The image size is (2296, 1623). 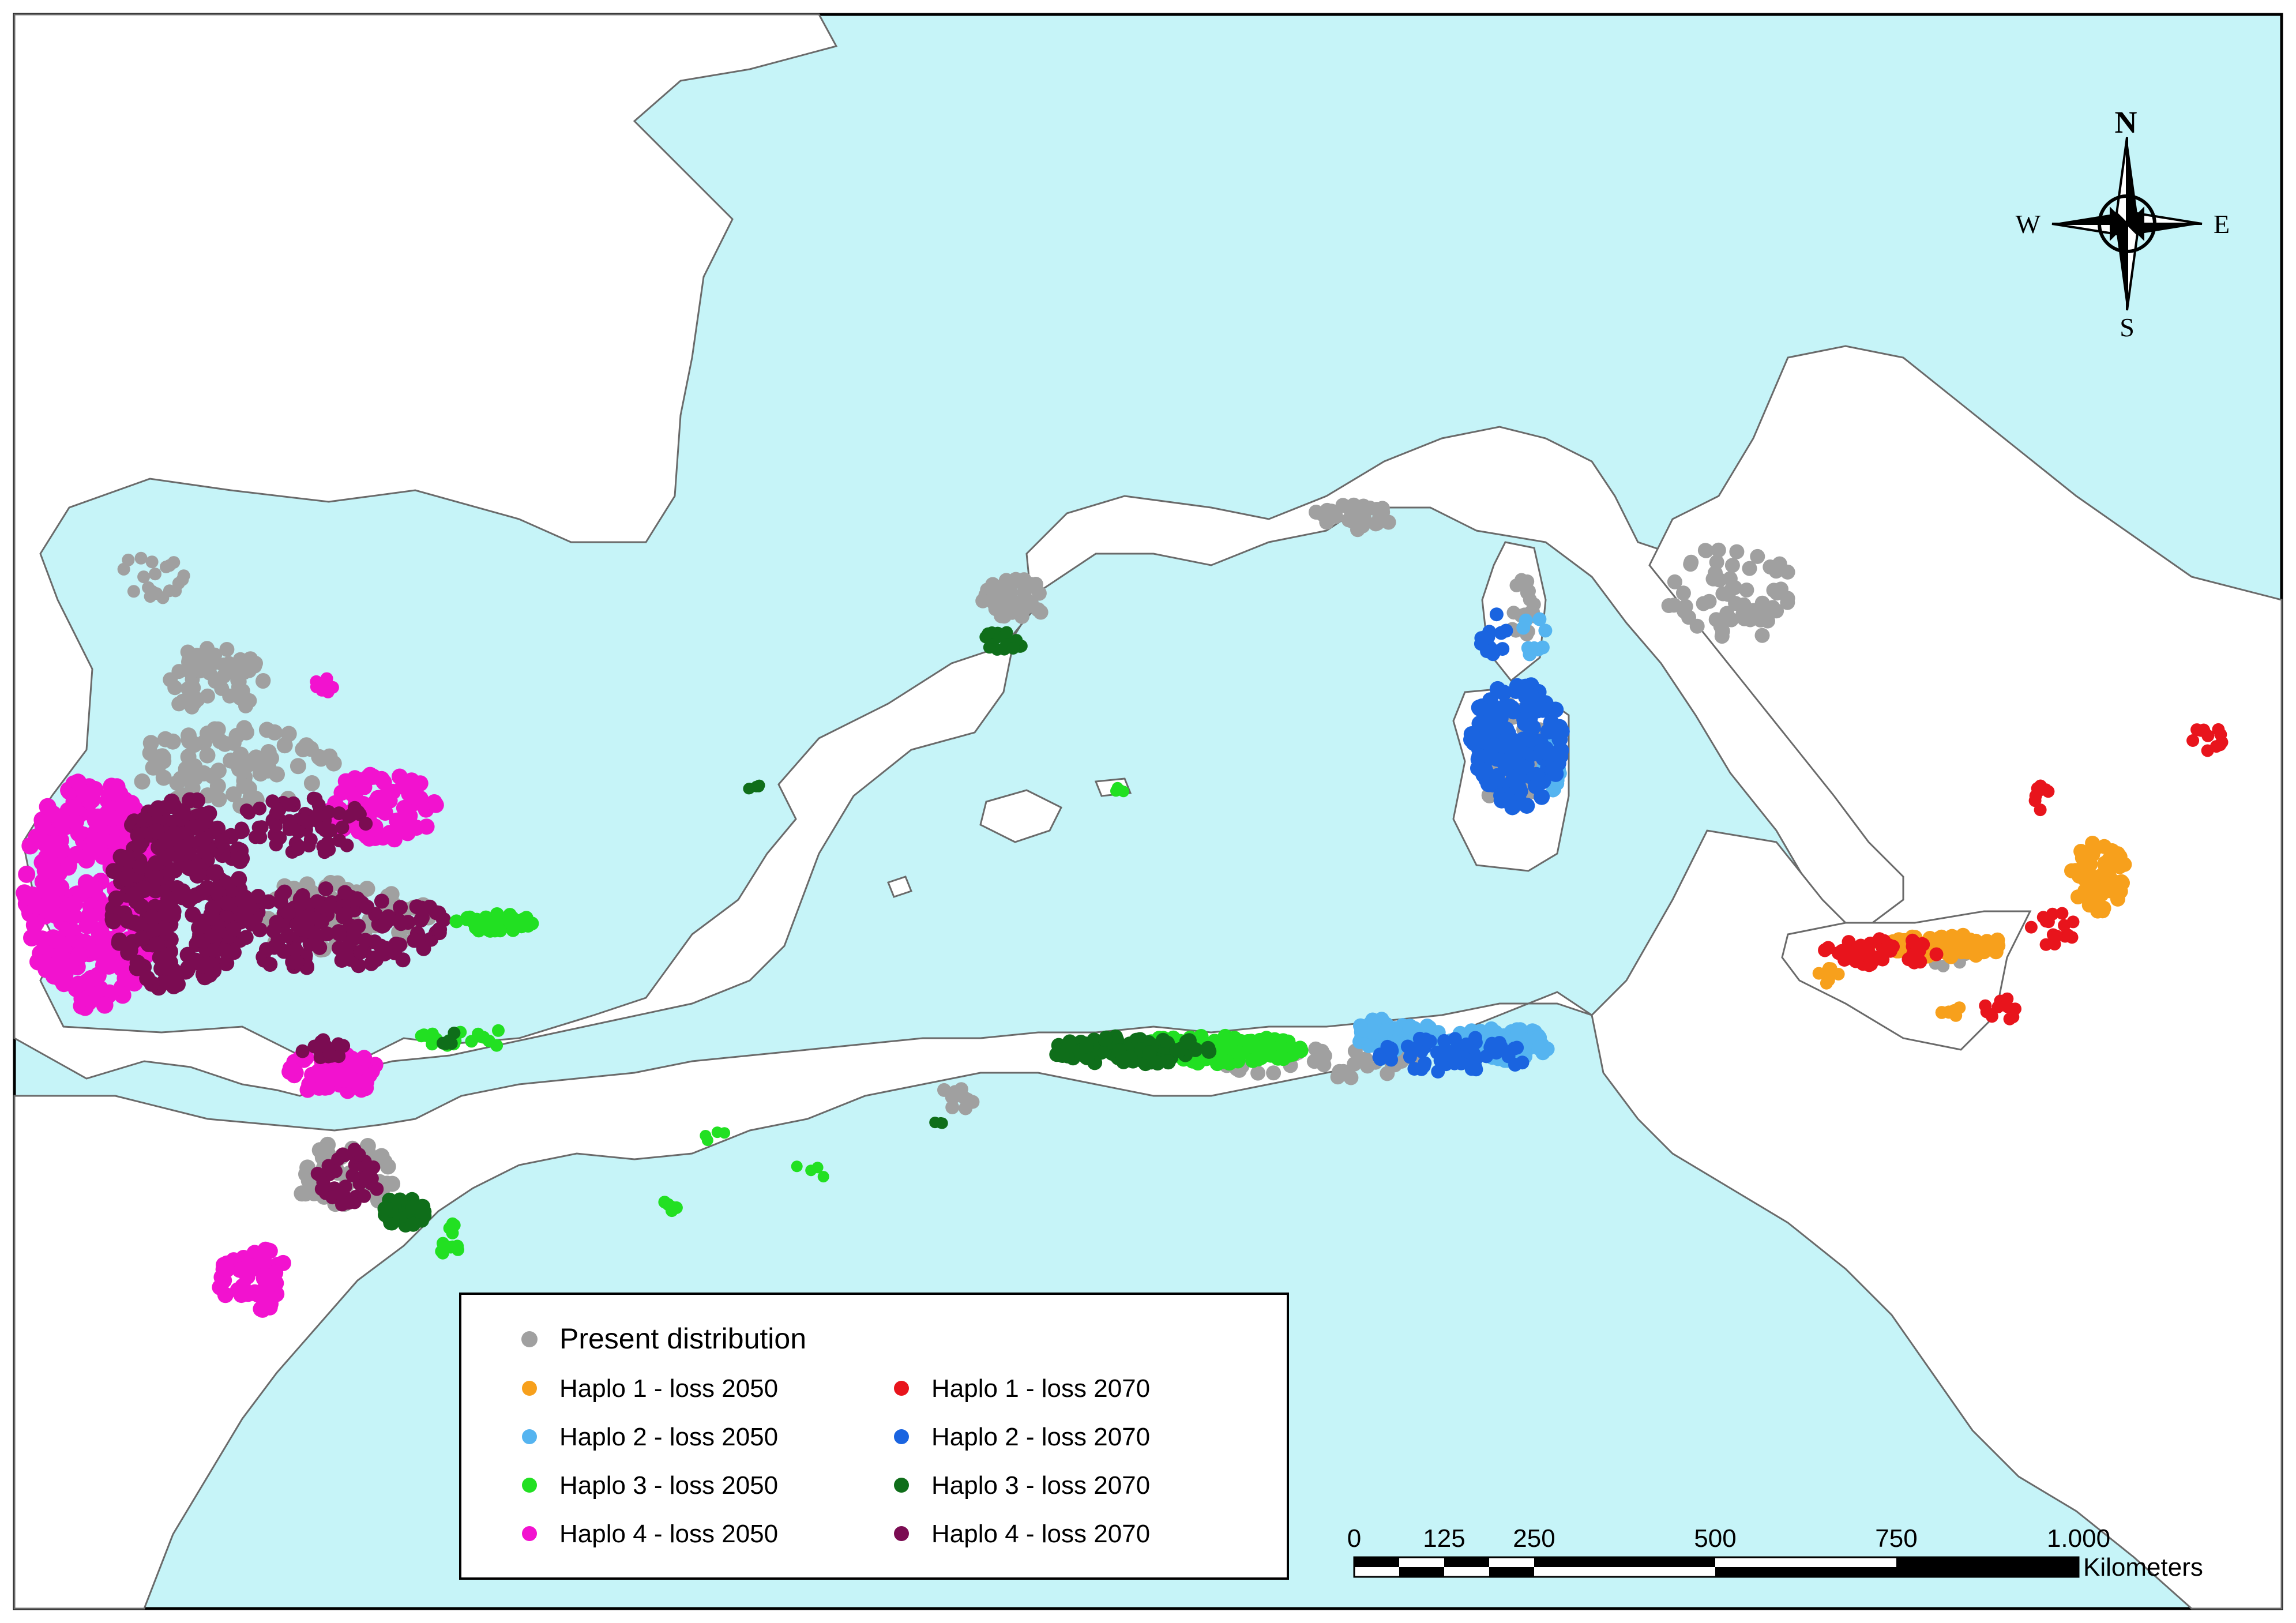 What do you see at coordinates (668, 1437) in the screenshot?
I see `legend-label-3: Haplo 2 - loss 2050` at bounding box center [668, 1437].